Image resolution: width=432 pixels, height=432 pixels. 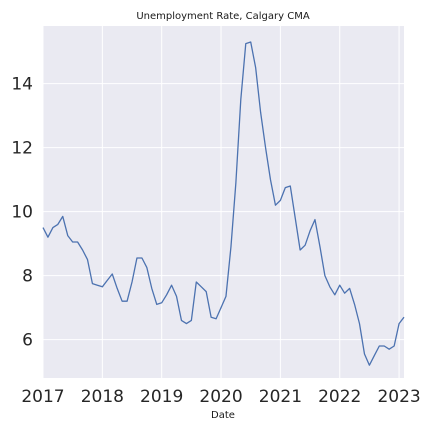 I want to click on y-tick-label: 8, so click(x=27, y=277).